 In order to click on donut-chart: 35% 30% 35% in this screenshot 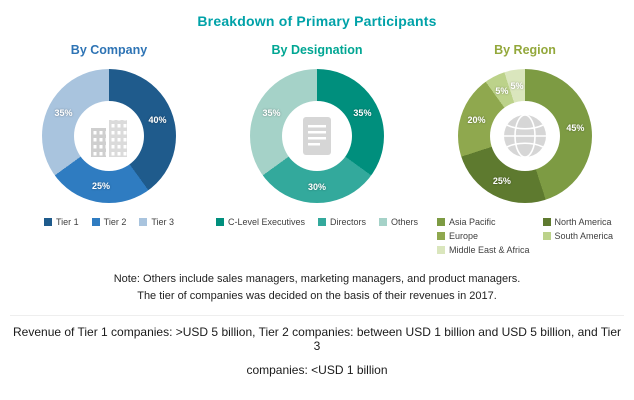, I will do `click(317, 136)`.